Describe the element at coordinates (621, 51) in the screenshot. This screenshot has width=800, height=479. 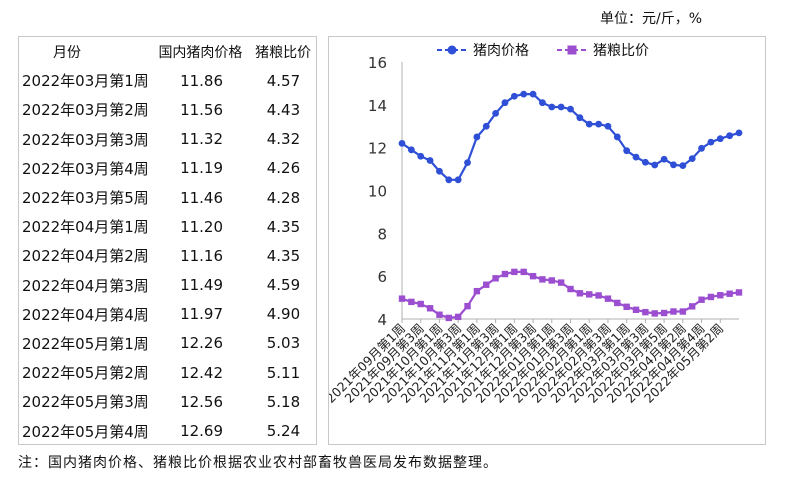
I see `legend-label: 猪粮比价` at that location.